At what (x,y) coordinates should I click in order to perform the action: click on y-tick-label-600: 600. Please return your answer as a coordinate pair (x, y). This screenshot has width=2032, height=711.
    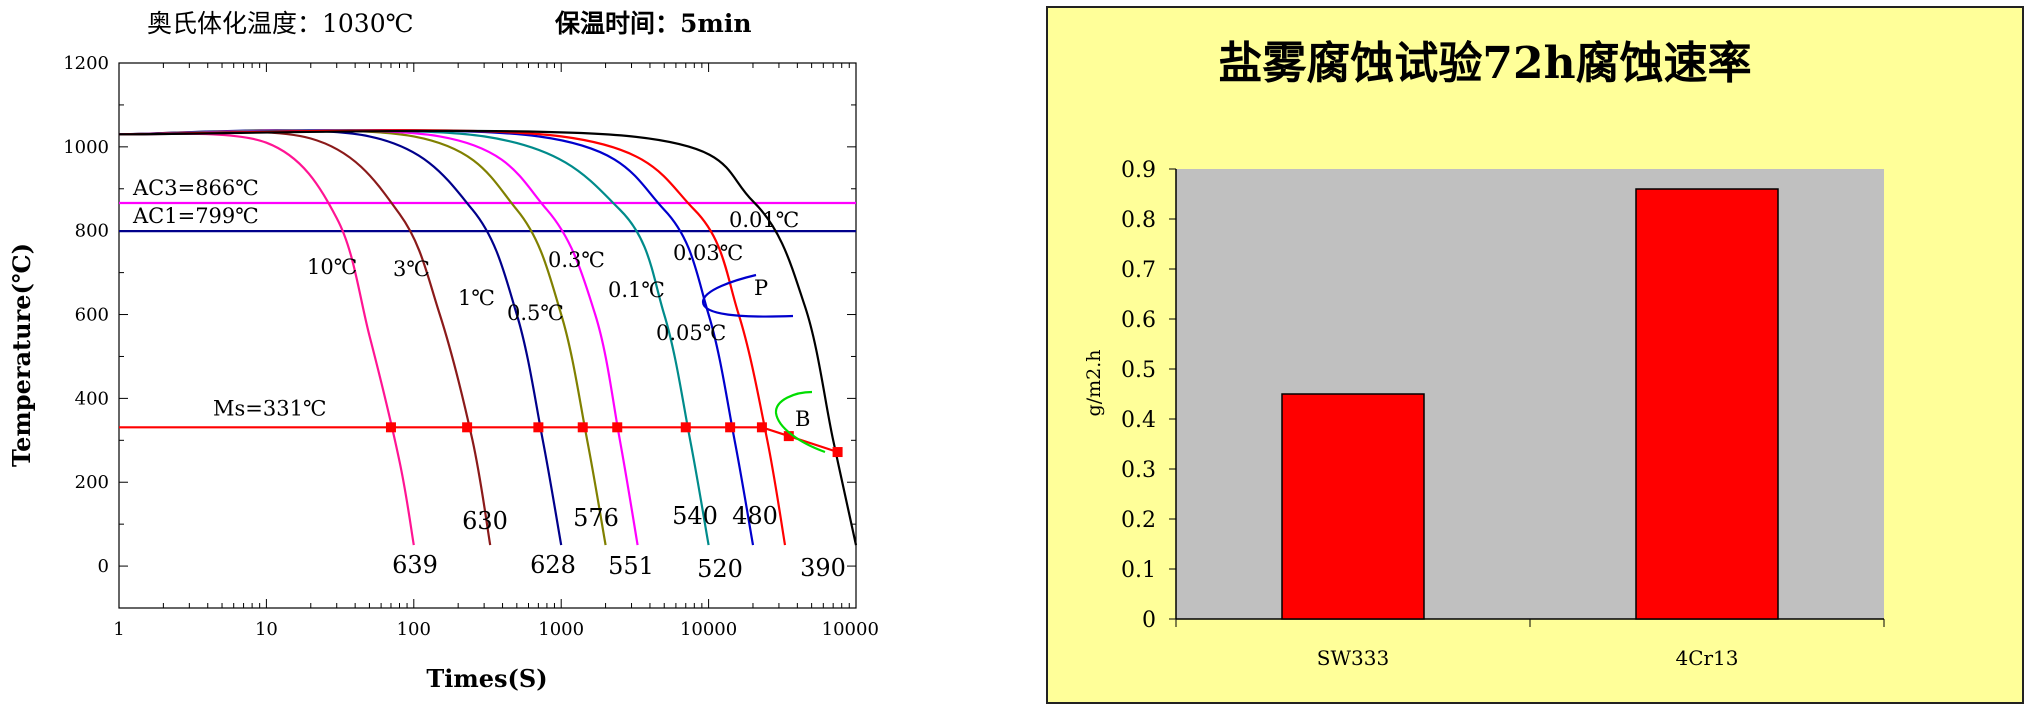
    Looking at the image, I should click on (92, 315).